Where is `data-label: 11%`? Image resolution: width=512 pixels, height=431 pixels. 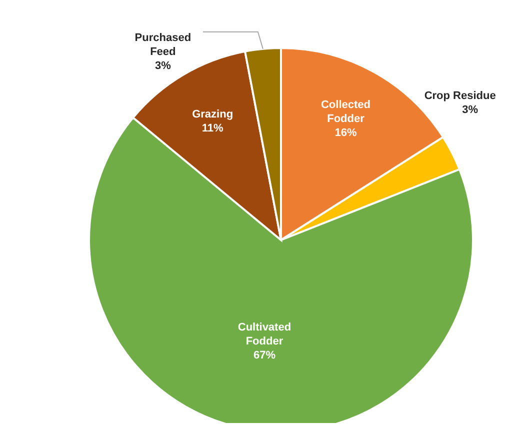
data-label: 11% is located at coordinates (213, 128).